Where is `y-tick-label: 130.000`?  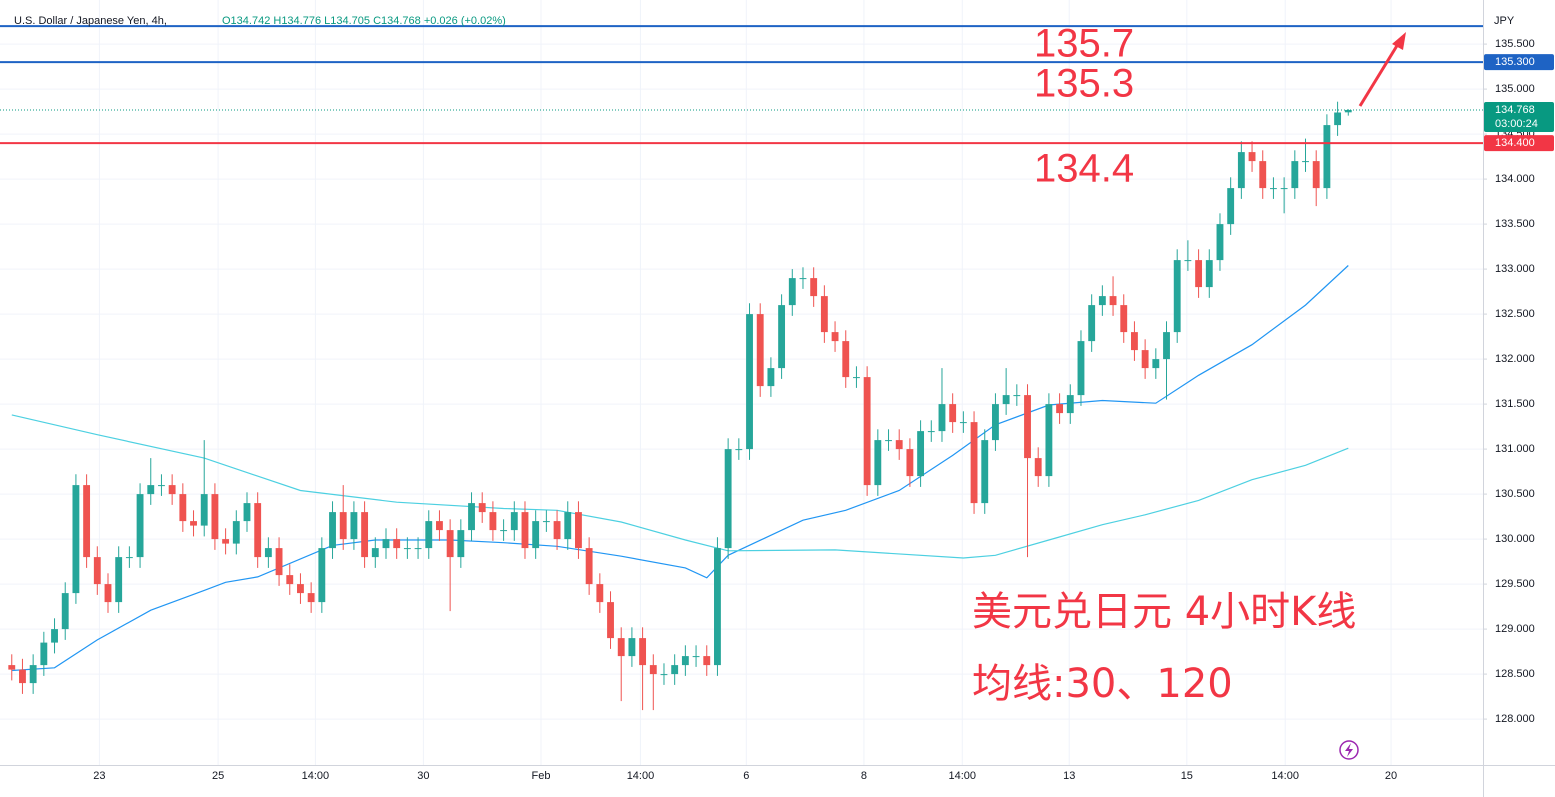
y-tick-label: 130.000 is located at coordinates (1515, 539).